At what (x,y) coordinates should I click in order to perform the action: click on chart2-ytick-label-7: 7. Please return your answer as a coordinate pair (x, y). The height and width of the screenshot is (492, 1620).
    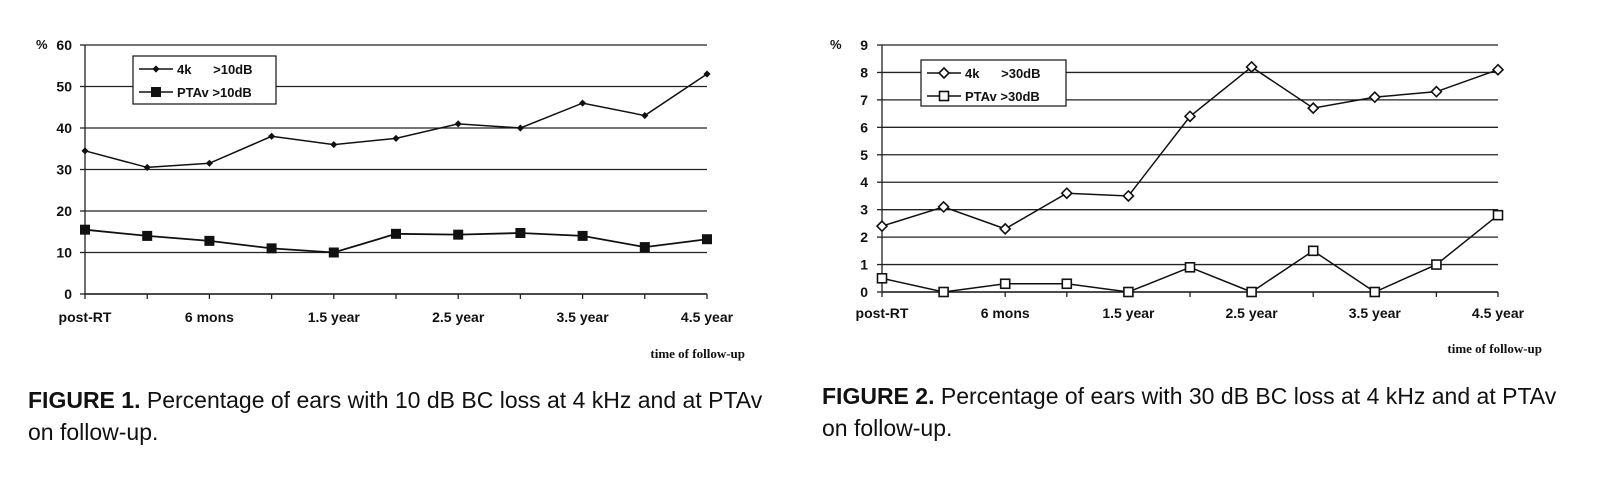
    Looking at the image, I should click on (864, 100).